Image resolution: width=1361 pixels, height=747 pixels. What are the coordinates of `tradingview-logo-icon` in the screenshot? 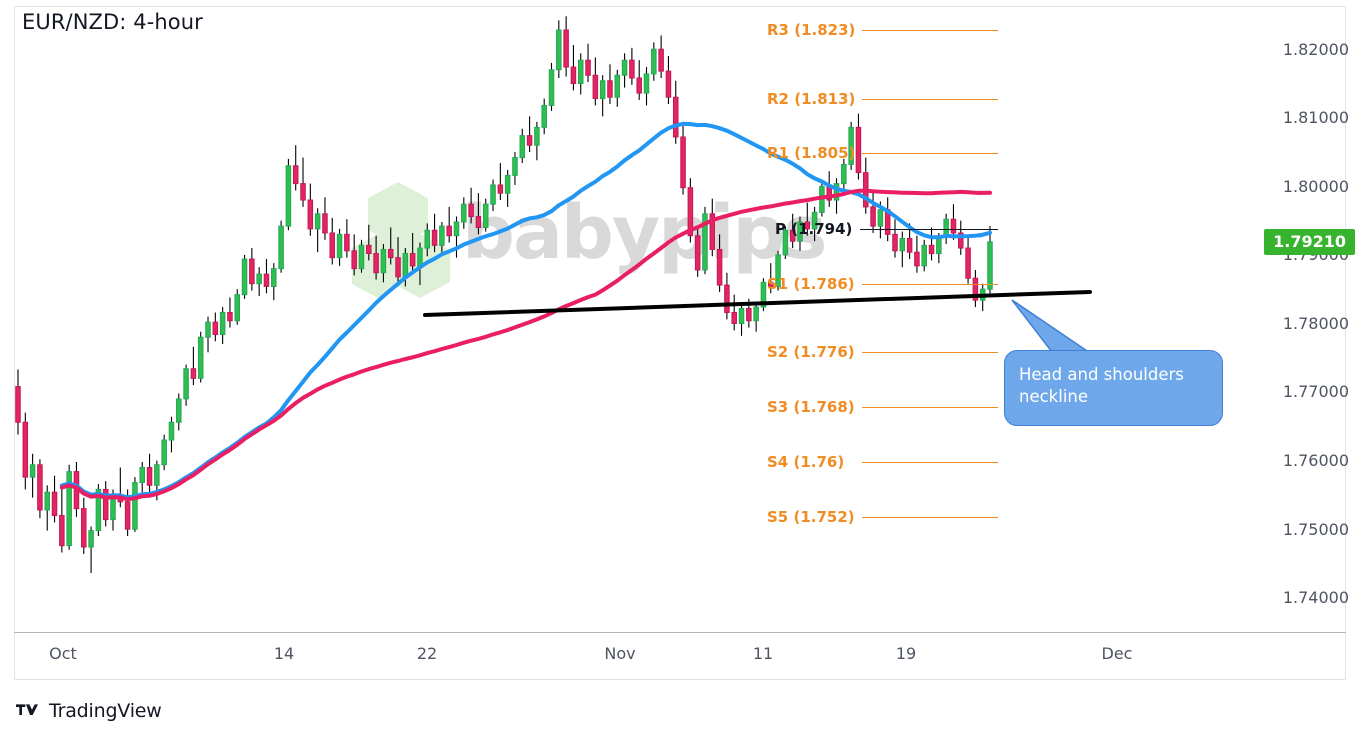 It's located at (27, 709).